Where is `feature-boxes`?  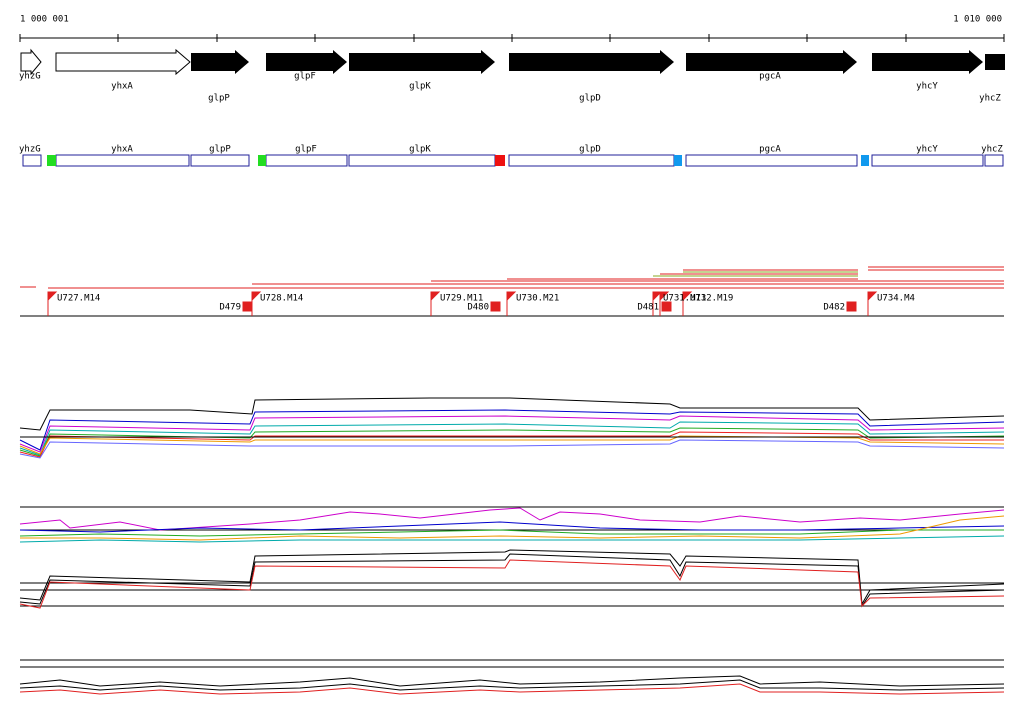
feature-boxes is located at coordinates (513, 160).